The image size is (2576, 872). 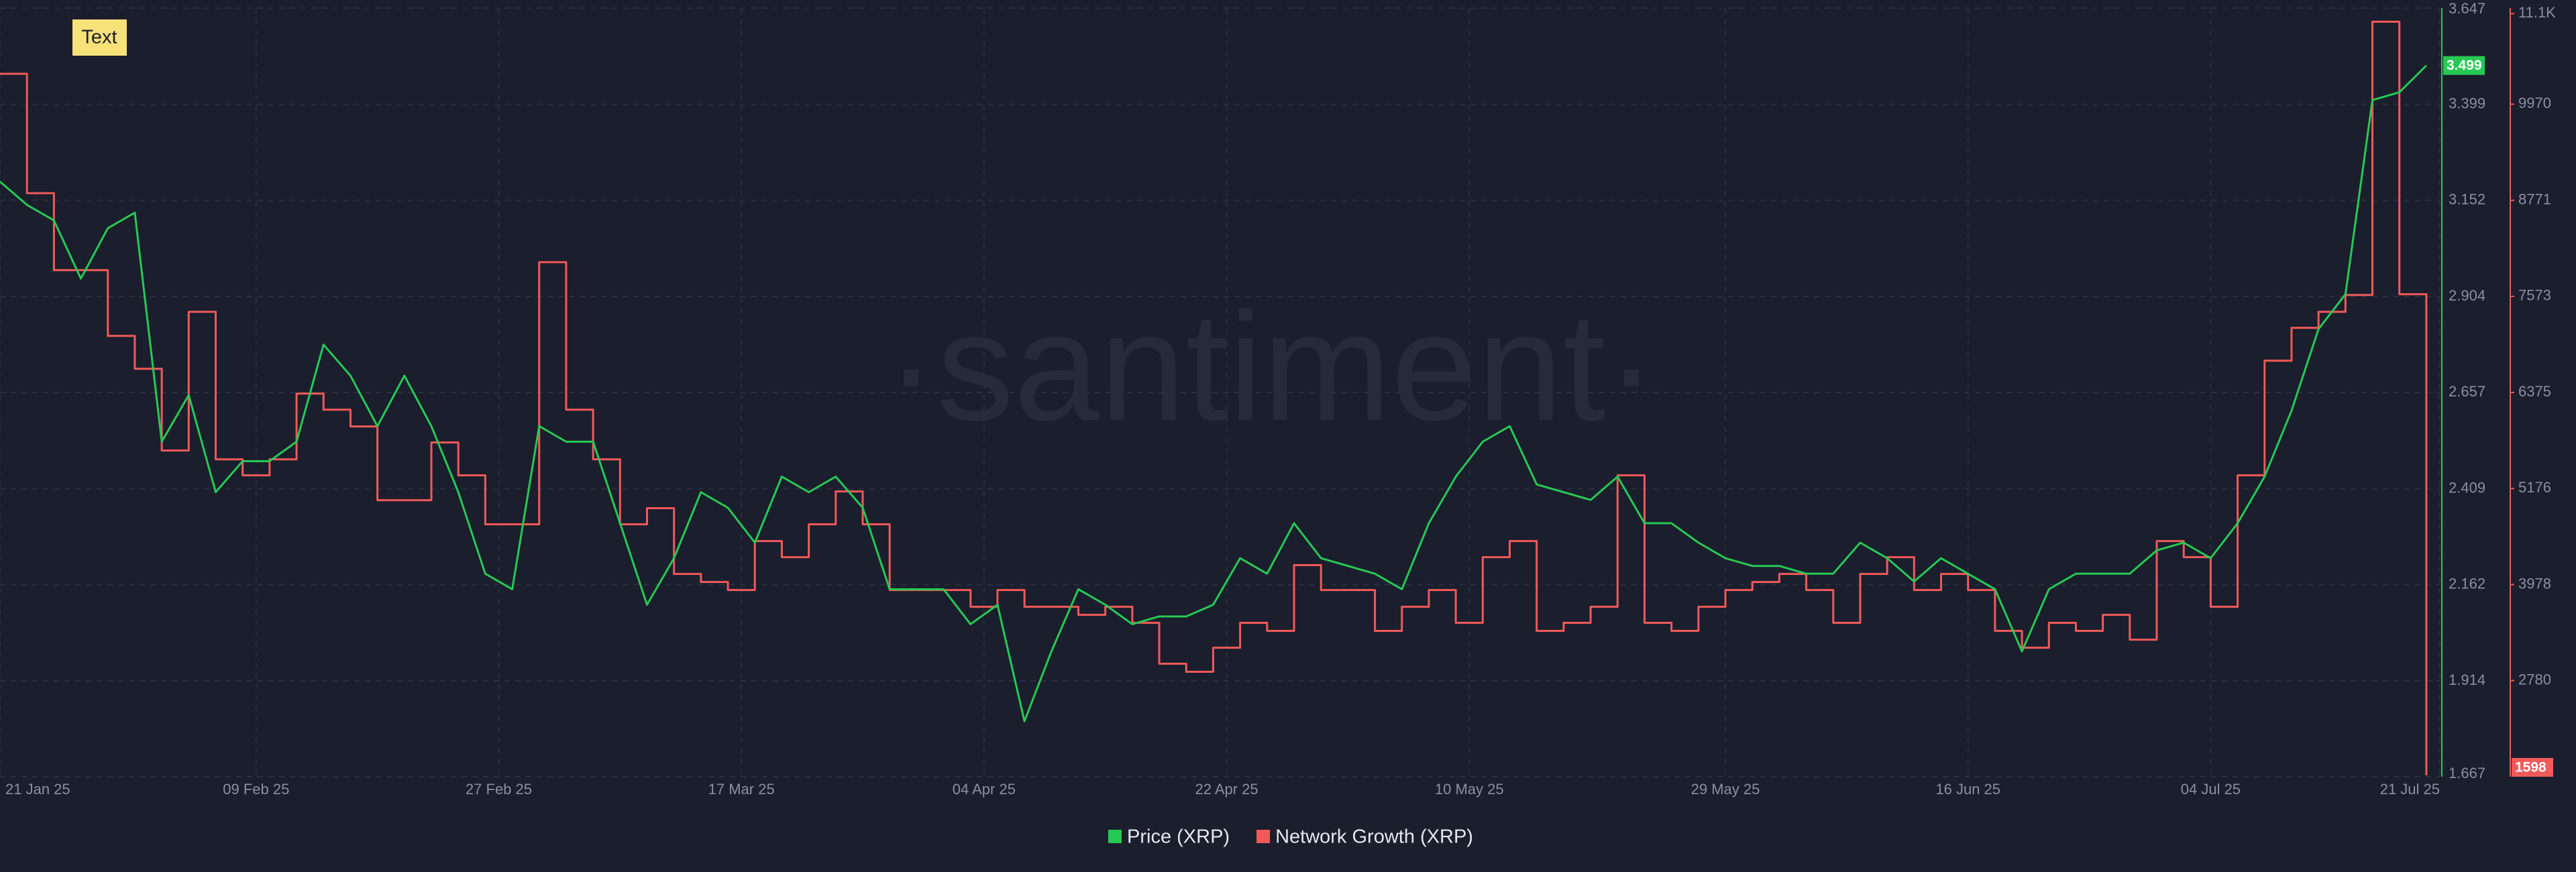 I want to click on legend: Price (XRP) Network Growth (XRP), so click(x=1290, y=837).